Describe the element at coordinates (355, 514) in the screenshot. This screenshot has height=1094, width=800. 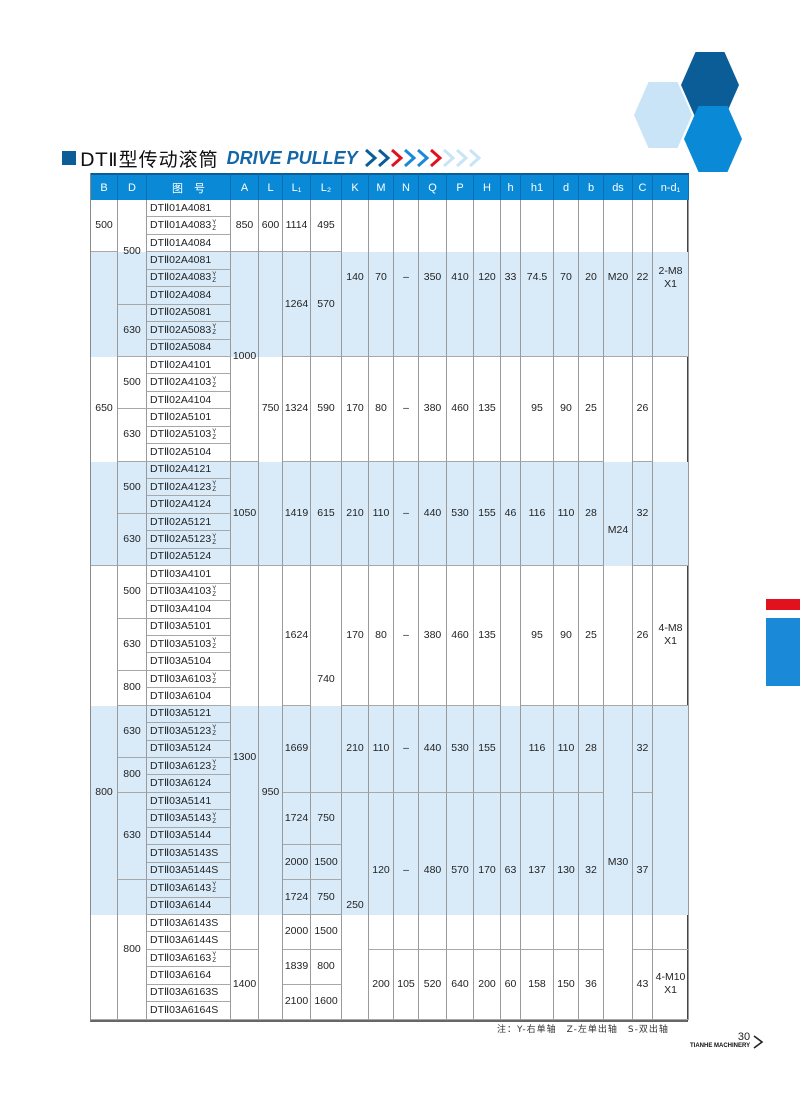
I see `cell-k: 210` at that location.